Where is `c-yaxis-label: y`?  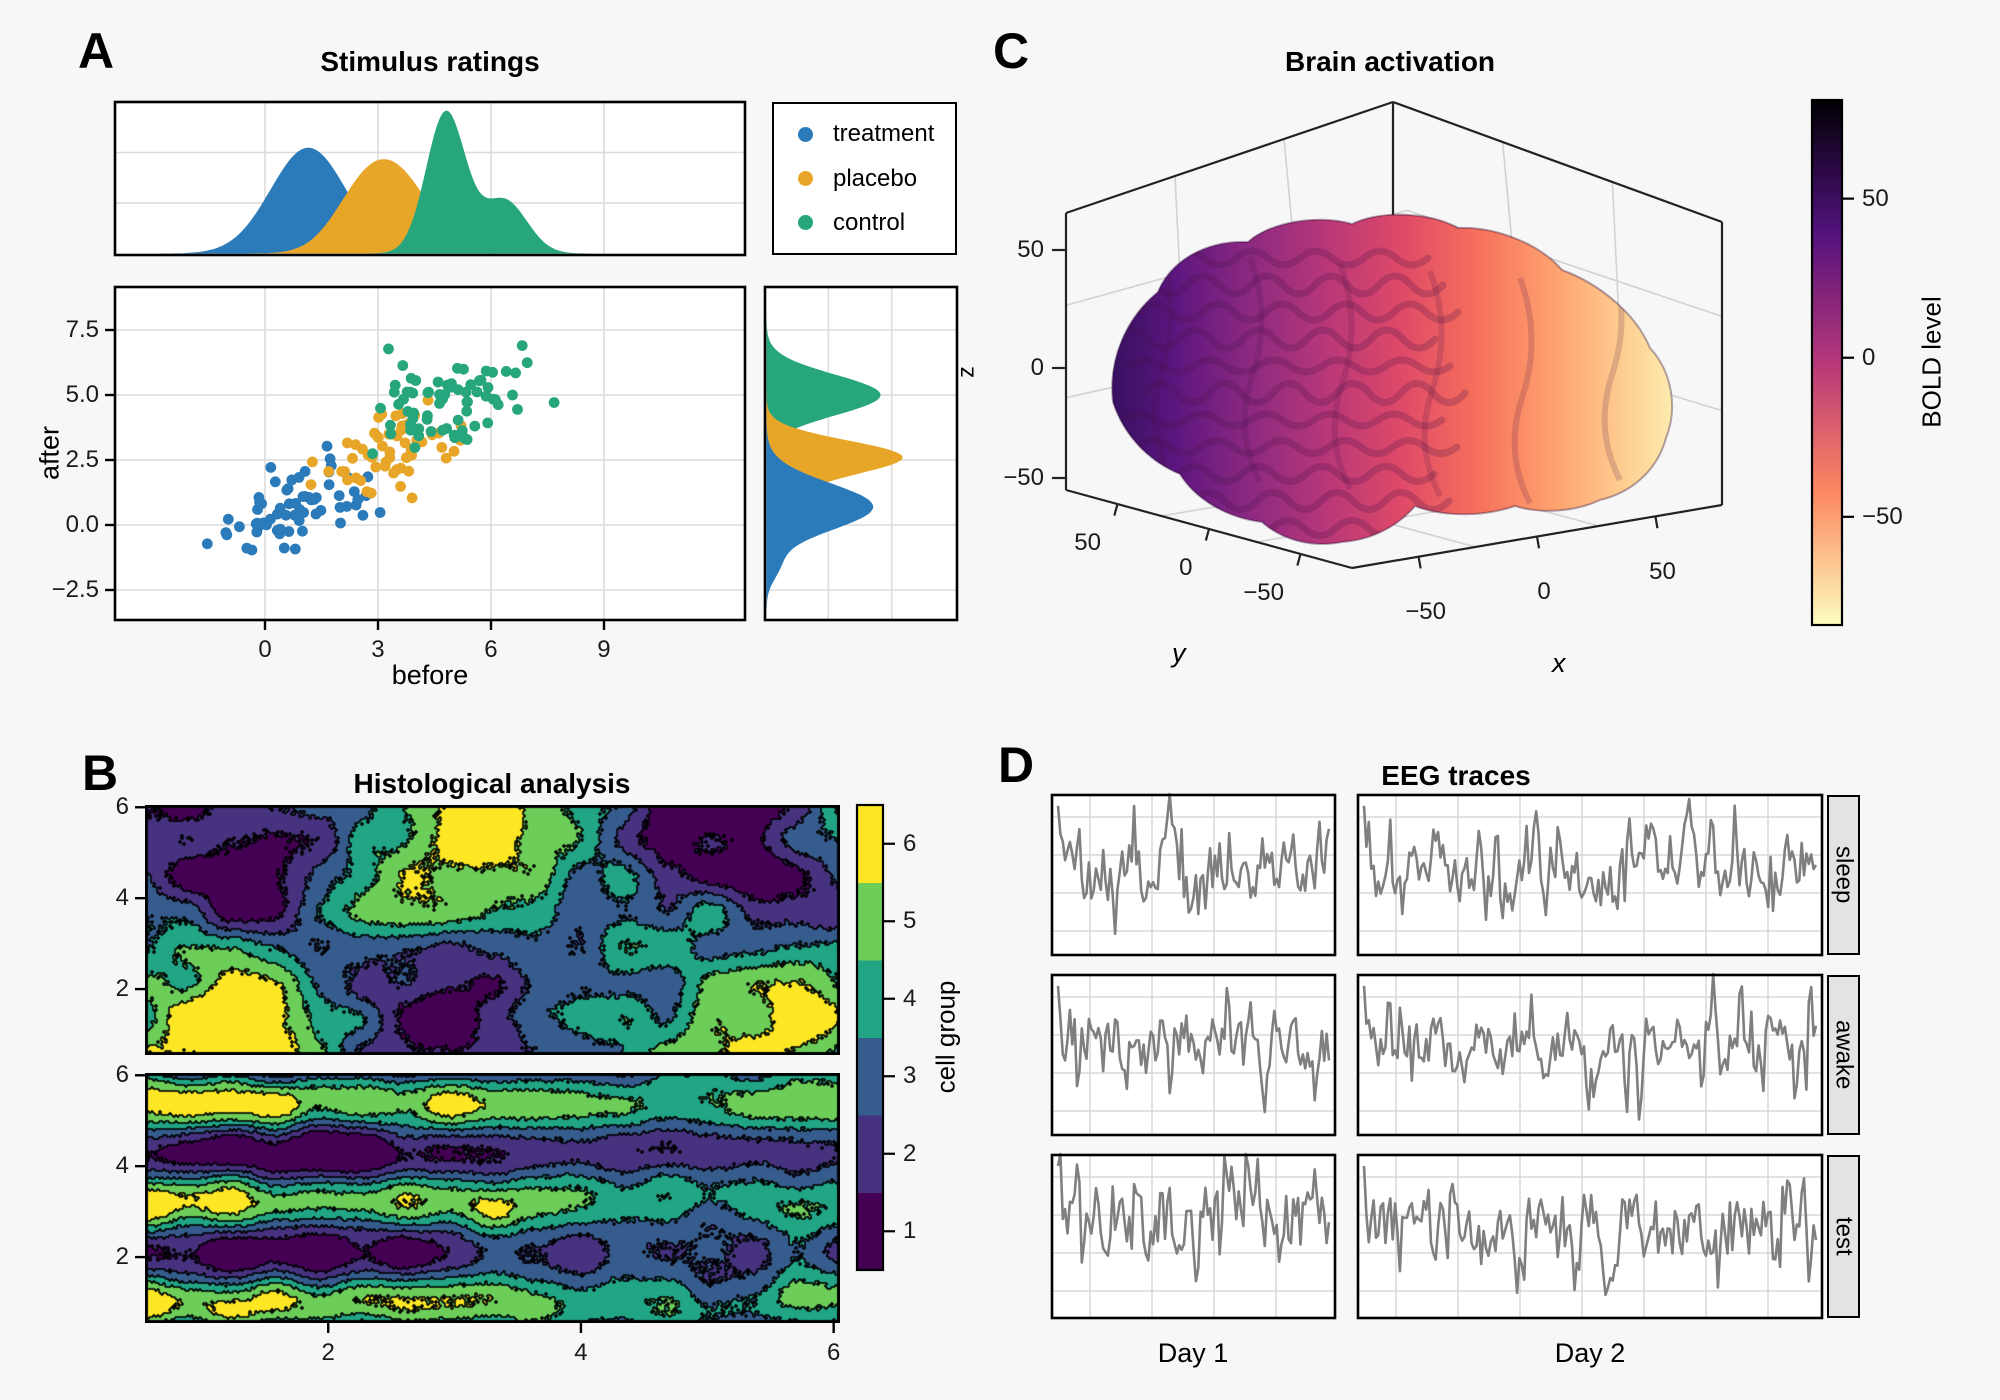
c-yaxis-label: y is located at coordinates (1179, 653).